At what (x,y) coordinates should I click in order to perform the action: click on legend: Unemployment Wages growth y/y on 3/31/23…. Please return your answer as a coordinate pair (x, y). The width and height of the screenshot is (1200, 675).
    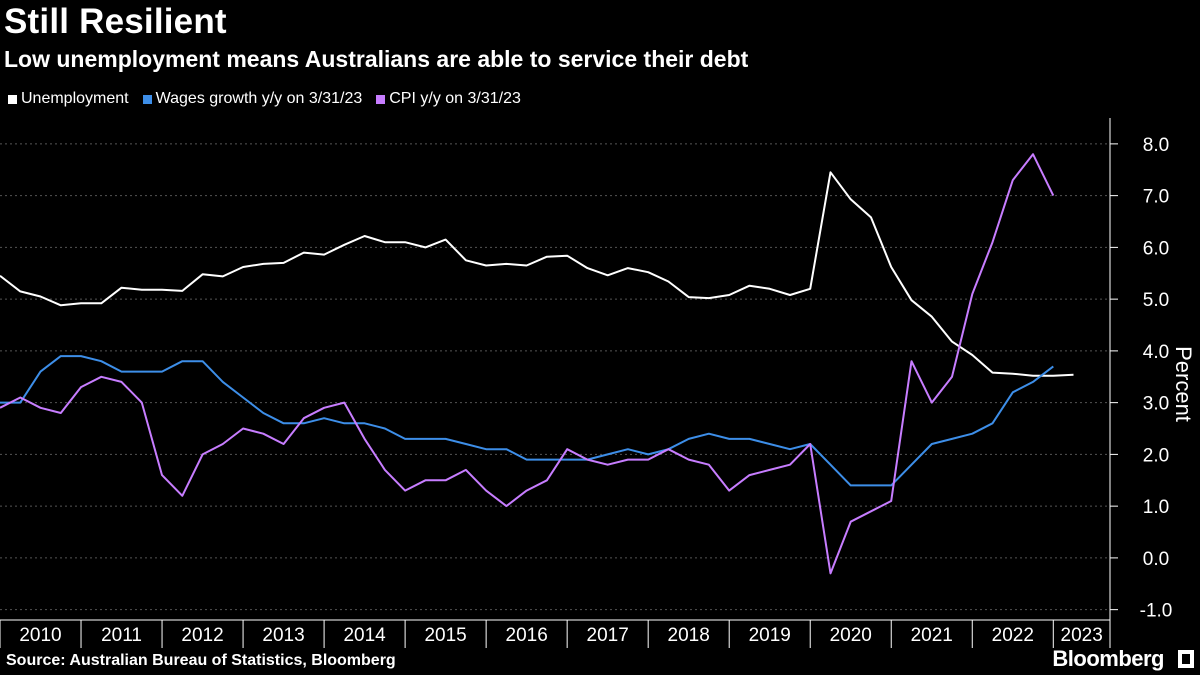
    Looking at the image, I should click on (264, 99).